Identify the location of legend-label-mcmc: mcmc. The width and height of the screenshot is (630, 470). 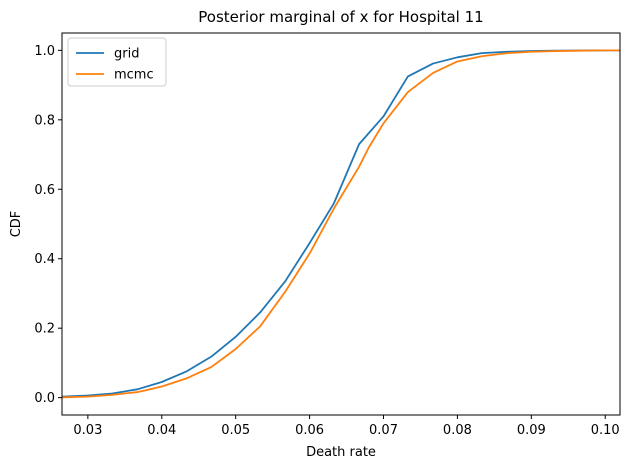
(134, 75).